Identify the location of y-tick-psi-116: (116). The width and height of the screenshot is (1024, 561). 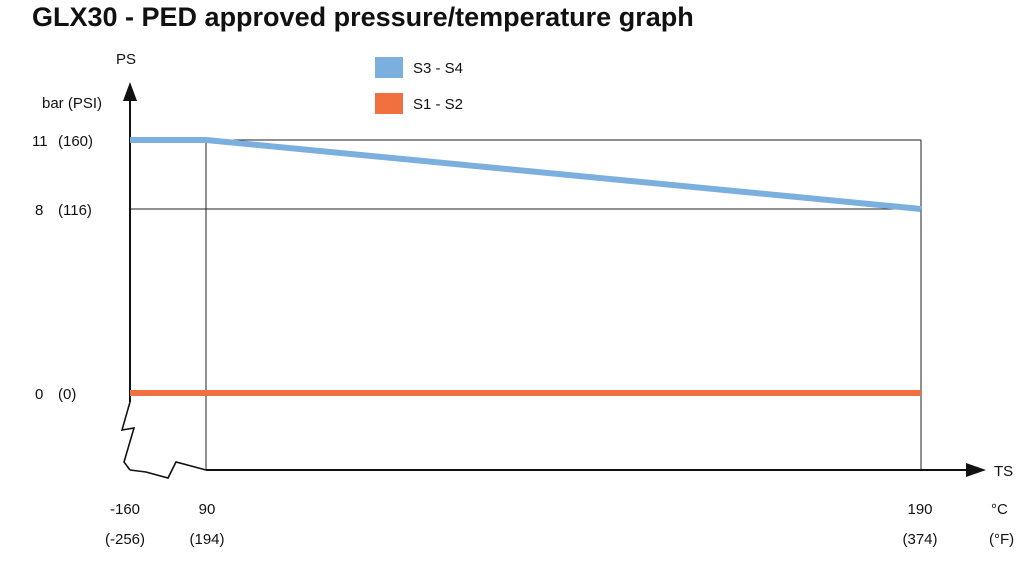
(75, 210).